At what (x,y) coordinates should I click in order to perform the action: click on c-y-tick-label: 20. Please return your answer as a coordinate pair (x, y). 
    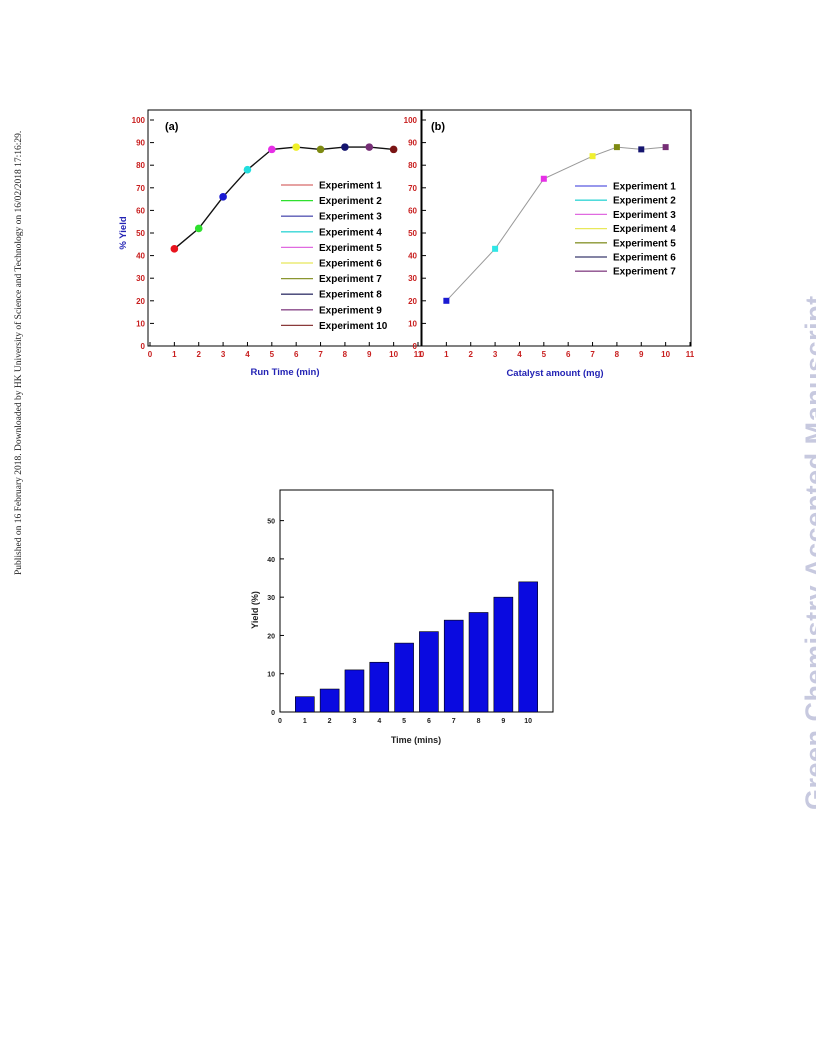
    Looking at the image, I should click on (271, 636).